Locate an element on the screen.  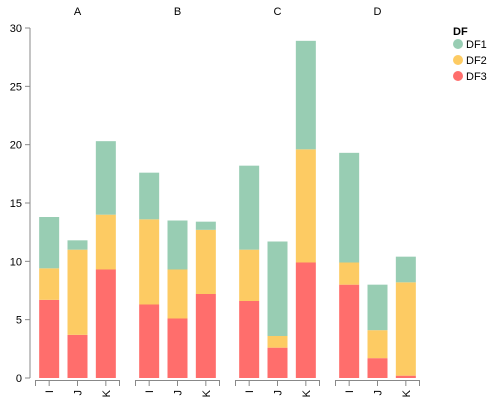
y-tick-label: 20 is located at coordinates (16, 146).